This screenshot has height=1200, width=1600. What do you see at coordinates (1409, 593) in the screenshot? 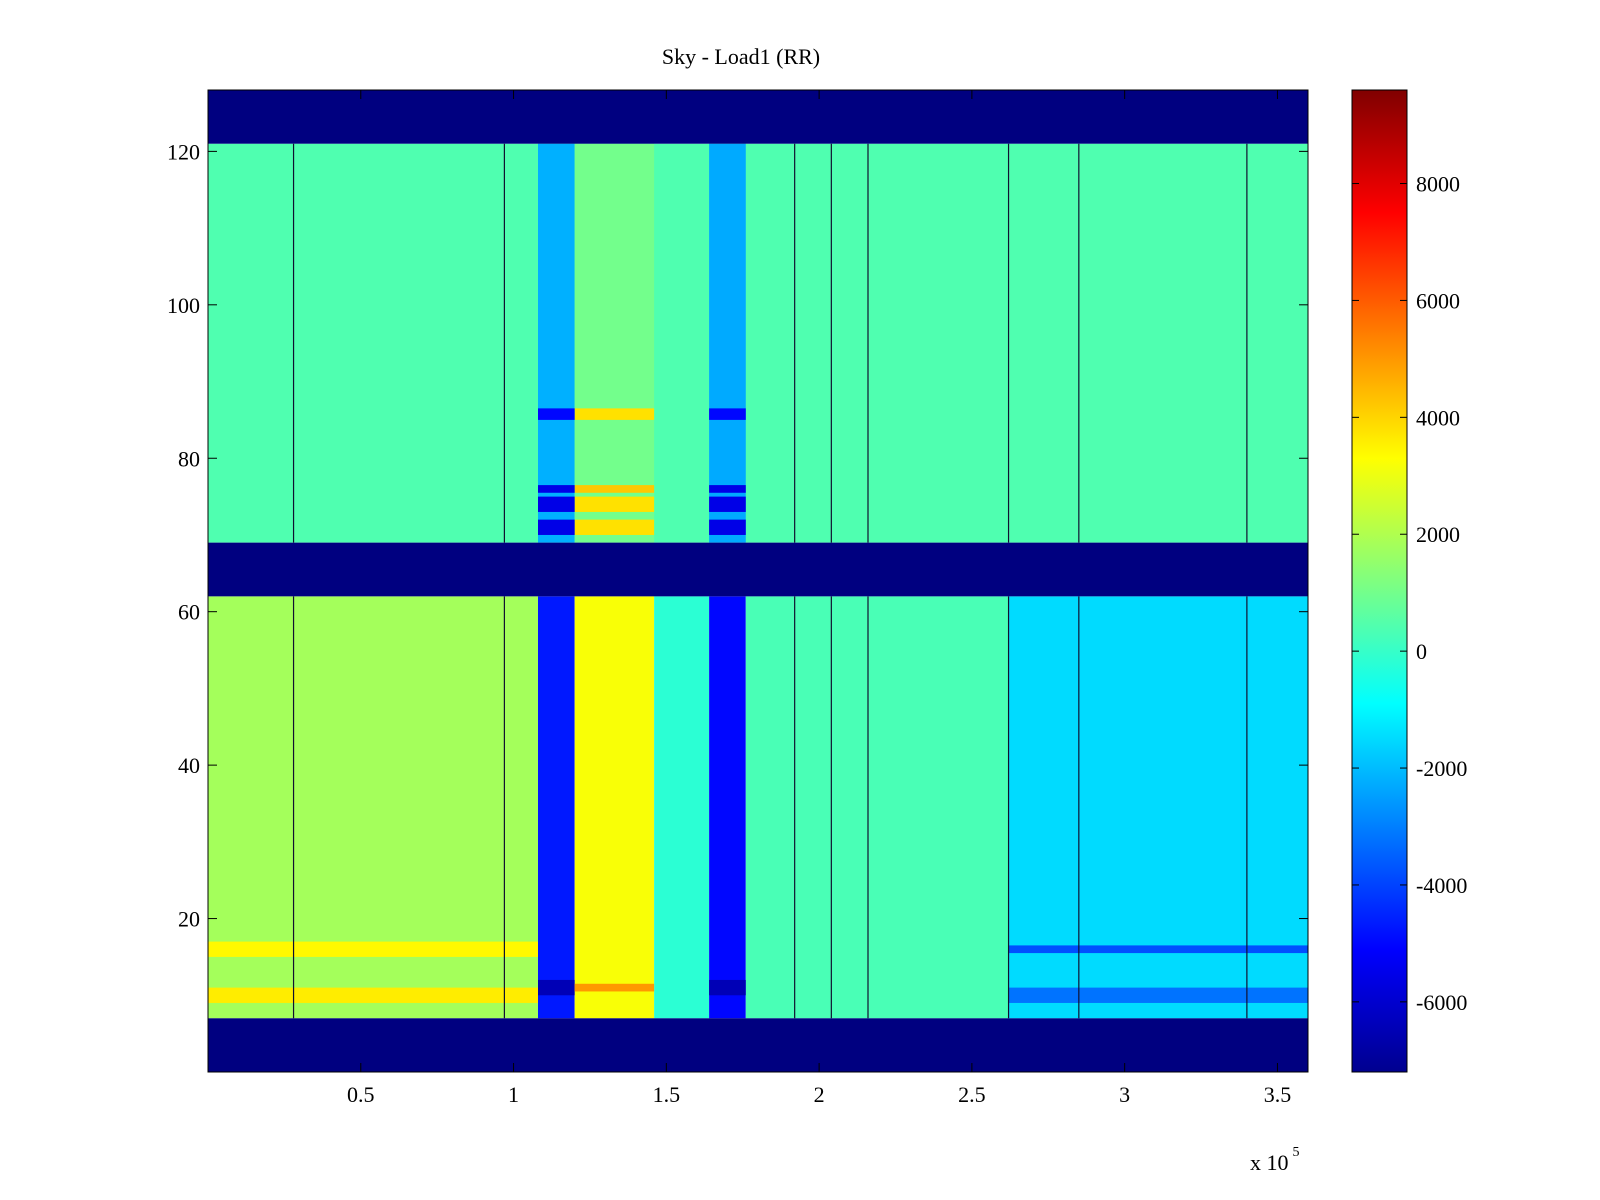
I see `colorbar-axis: -6000 -4000 -2000 0 2000 4000 6000 8000` at bounding box center [1409, 593].